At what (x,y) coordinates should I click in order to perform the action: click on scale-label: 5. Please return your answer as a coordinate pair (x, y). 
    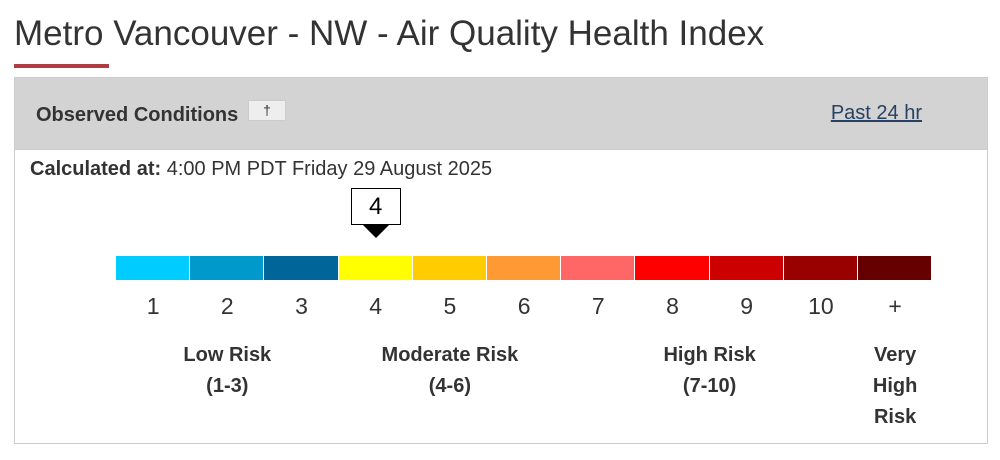
    Looking at the image, I should click on (450, 306).